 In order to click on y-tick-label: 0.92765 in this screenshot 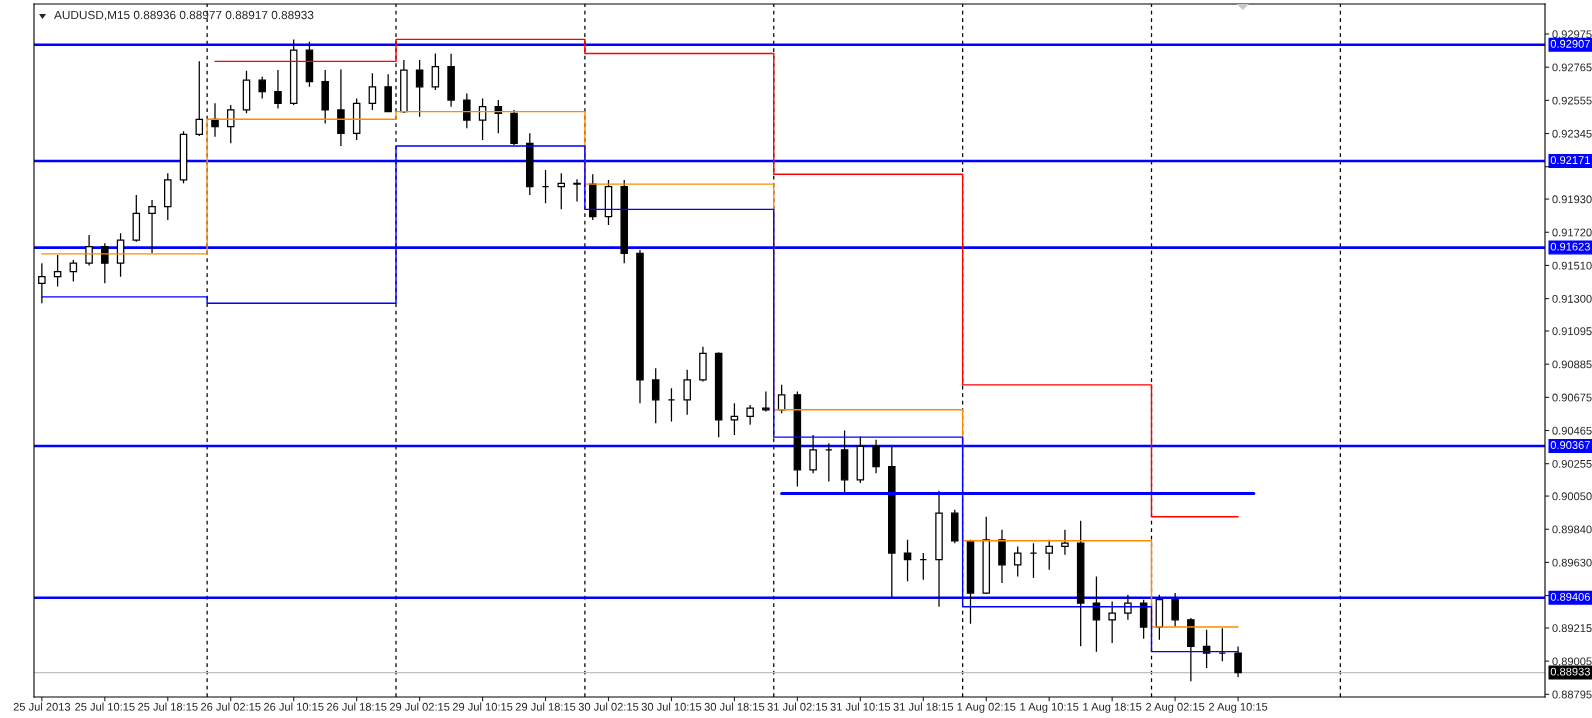, I will do `click(1572, 67)`.